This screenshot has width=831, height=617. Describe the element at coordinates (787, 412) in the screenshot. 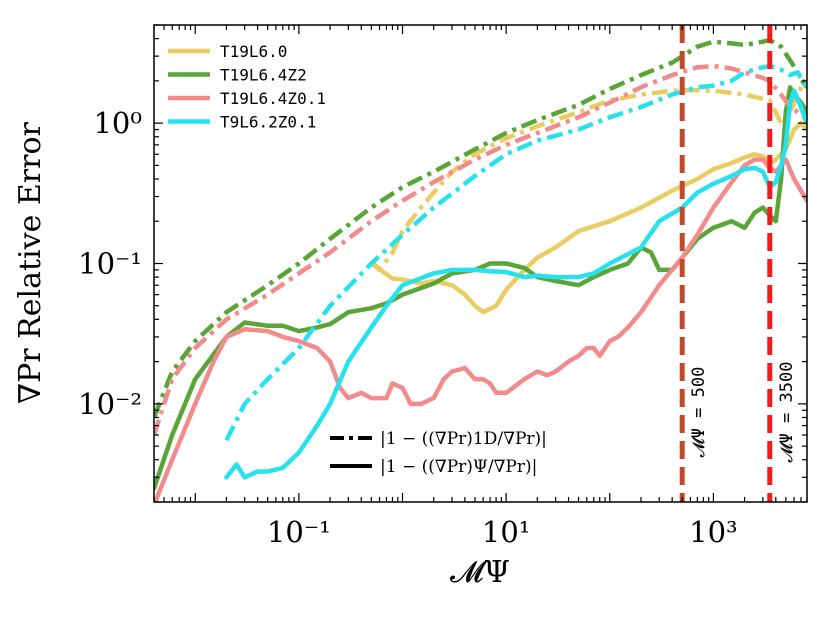

I see `vline-label-1: 𝓜Ψ = 3500` at that location.